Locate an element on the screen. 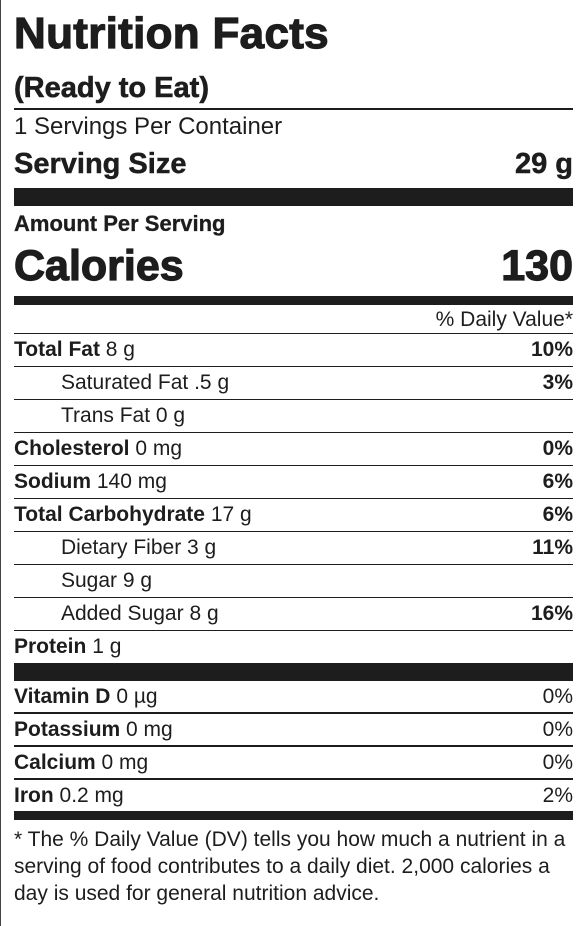 The width and height of the screenshot is (582, 926). nutrient-row-sodium: Sodium 140 mg 6% is located at coordinates (293, 482).